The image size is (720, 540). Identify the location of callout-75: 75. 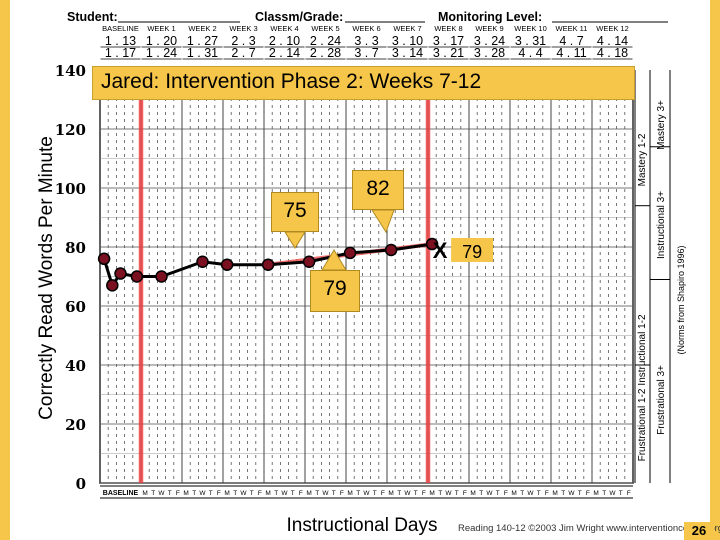
(295, 212).